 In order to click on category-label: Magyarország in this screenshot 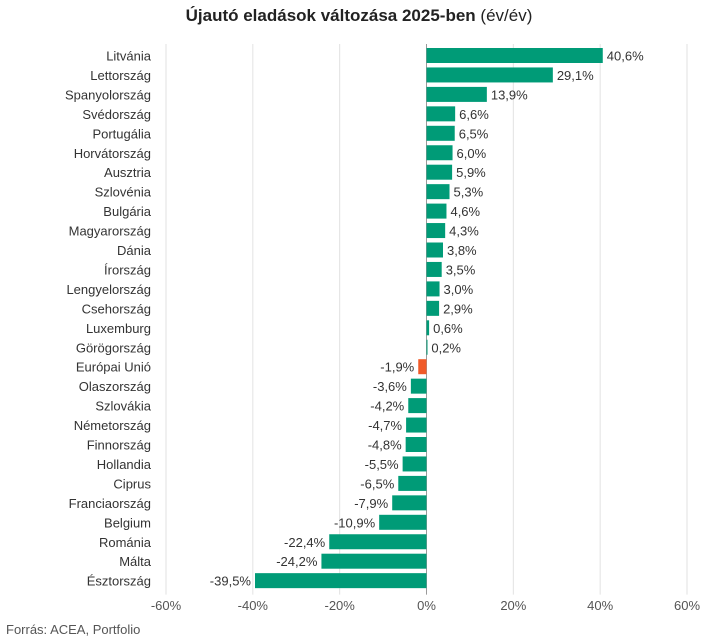, I will do `click(110, 231)`.